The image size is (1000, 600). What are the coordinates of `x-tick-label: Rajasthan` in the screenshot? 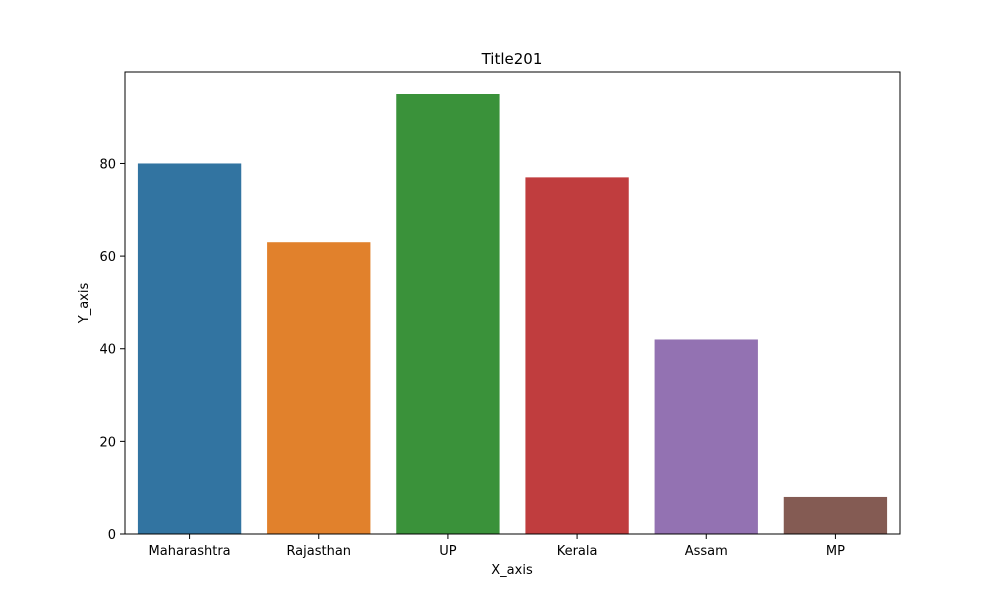 It's located at (318, 551).